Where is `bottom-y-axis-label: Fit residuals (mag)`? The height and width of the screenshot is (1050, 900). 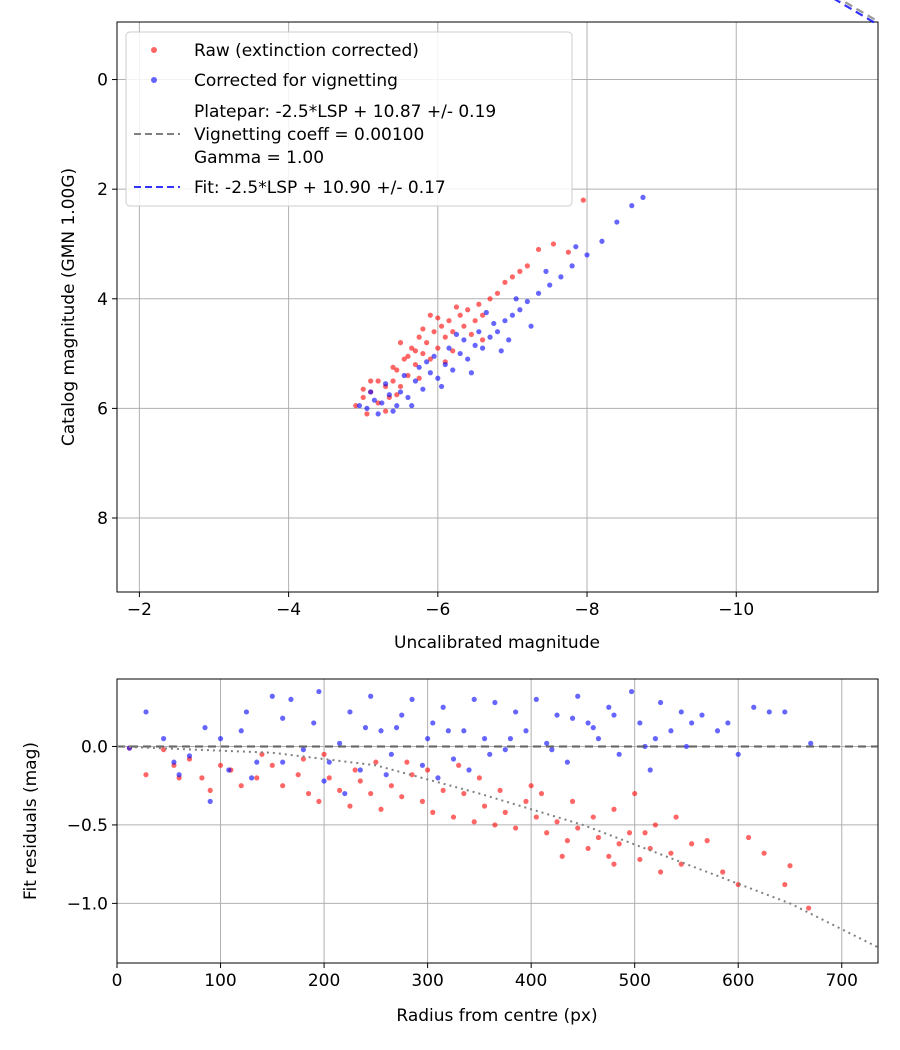
bottom-y-axis-label: Fit residuals (mag) is located at coordinates (31, 821).